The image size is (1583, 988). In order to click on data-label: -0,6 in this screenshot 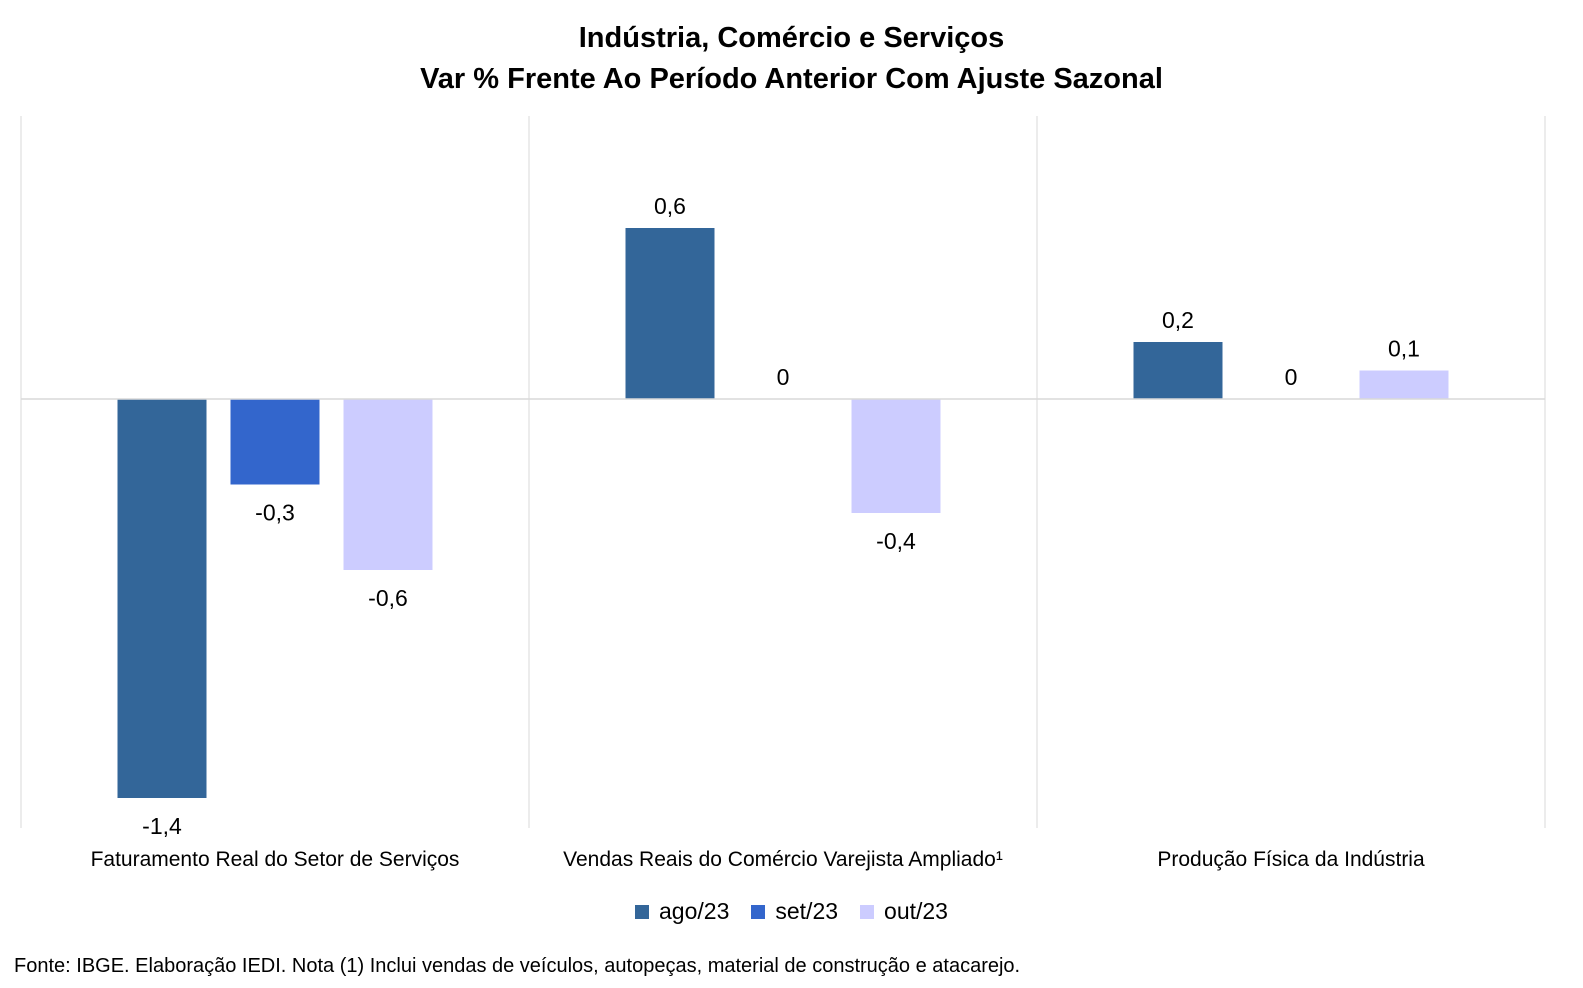, I will do `click(388, 598)`.